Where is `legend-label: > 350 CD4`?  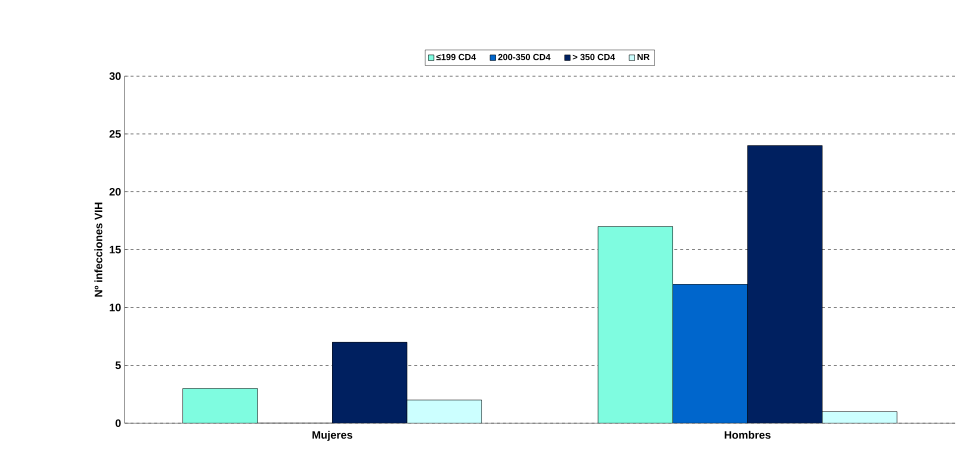 legend-label: > 350 CD4 is located at coordinates (594, 57).